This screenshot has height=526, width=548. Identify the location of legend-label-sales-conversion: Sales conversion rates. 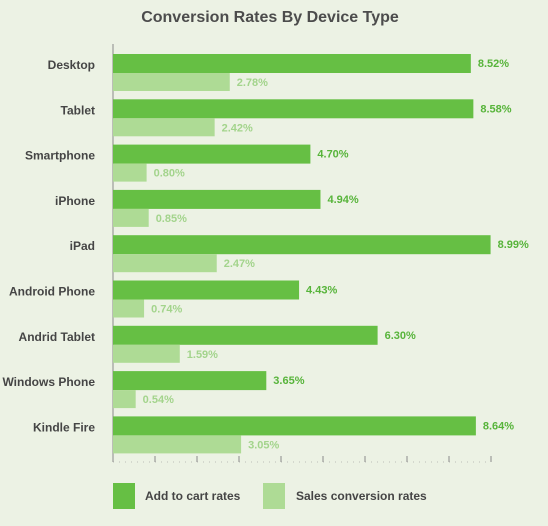
(361, 496).